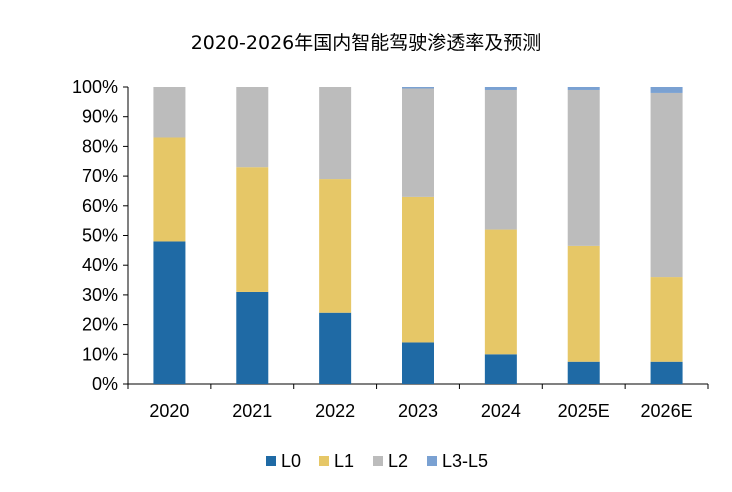  I want to click on bar-l0-2022, so click(335, 348).